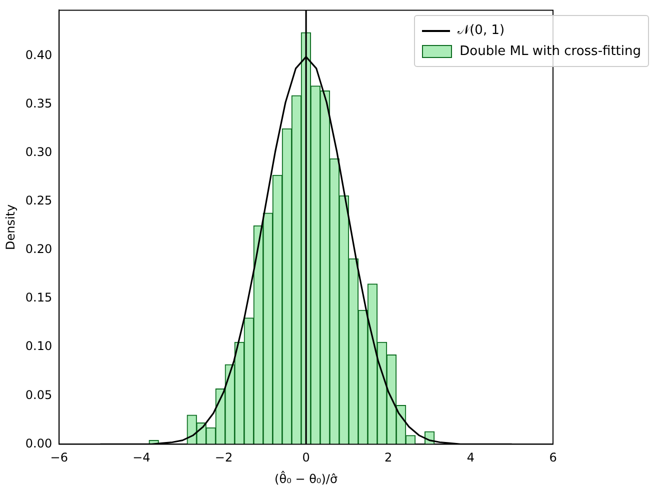  What do you see at coordinates (38, 152) in the screenshot?
I see `y-tick-label: 0.30` at bounding box center [38, 152].